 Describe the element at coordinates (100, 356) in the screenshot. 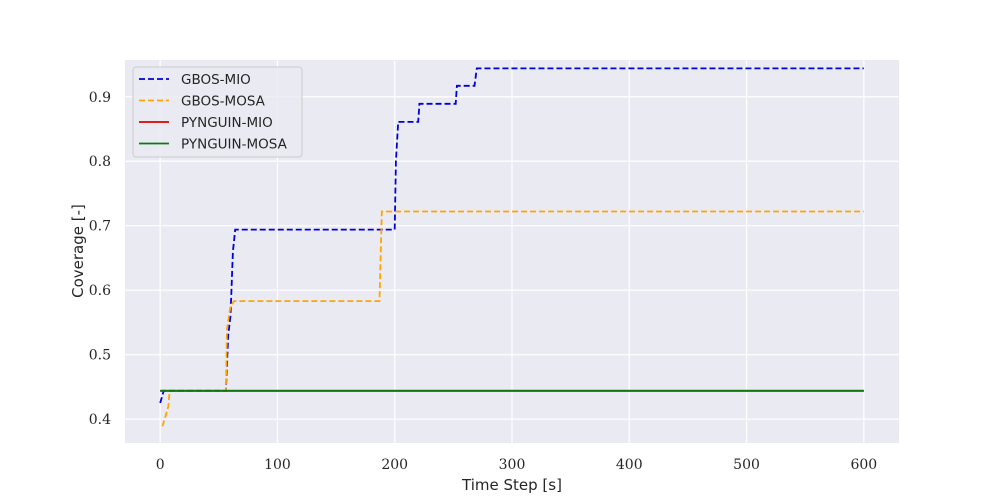

I see `y-tick-label: 0.5` at that location.